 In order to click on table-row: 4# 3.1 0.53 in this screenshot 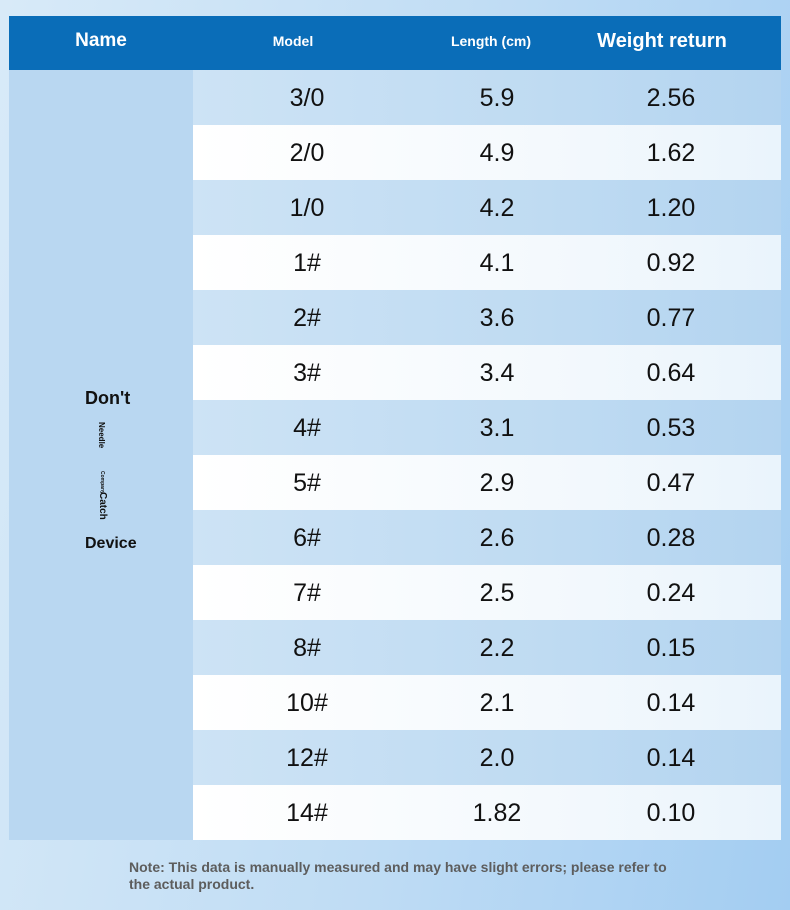, I will do `click(487, 427)`.